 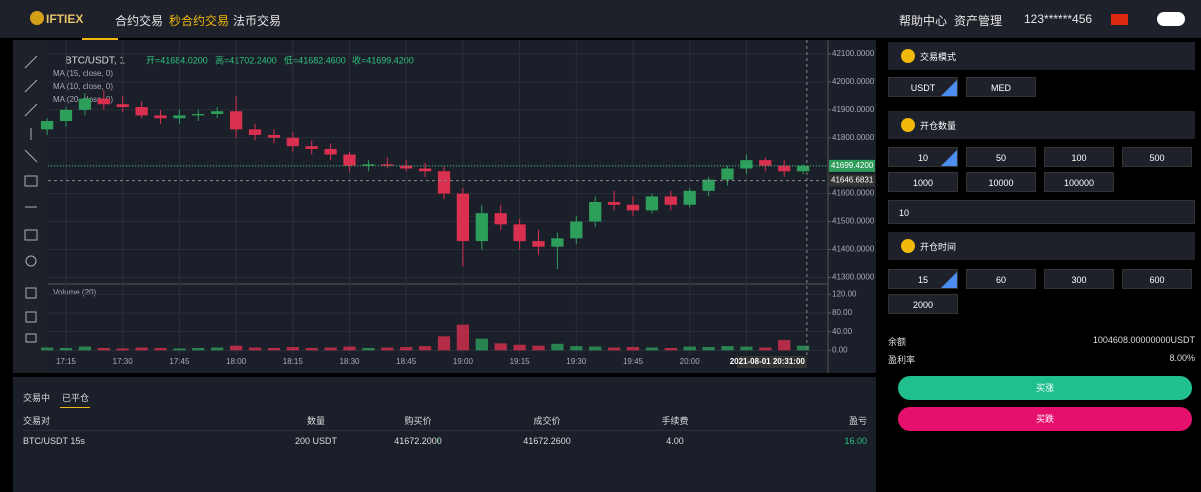 I want to click on x-tick-label: 19:45, so click(x=633, y=361).